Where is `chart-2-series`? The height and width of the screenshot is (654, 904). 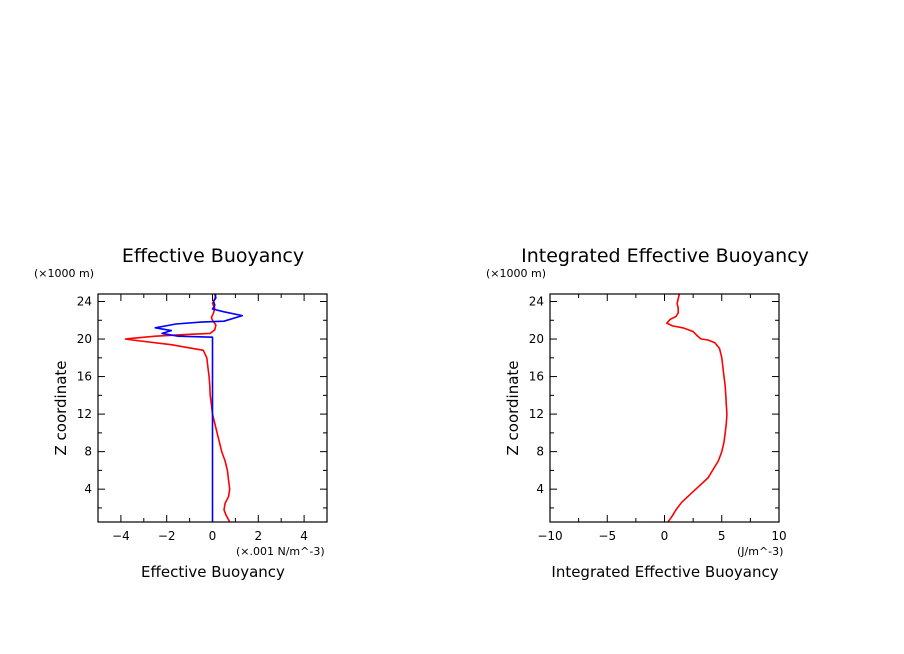 chart-2-series is located at coordinates (697, 408).